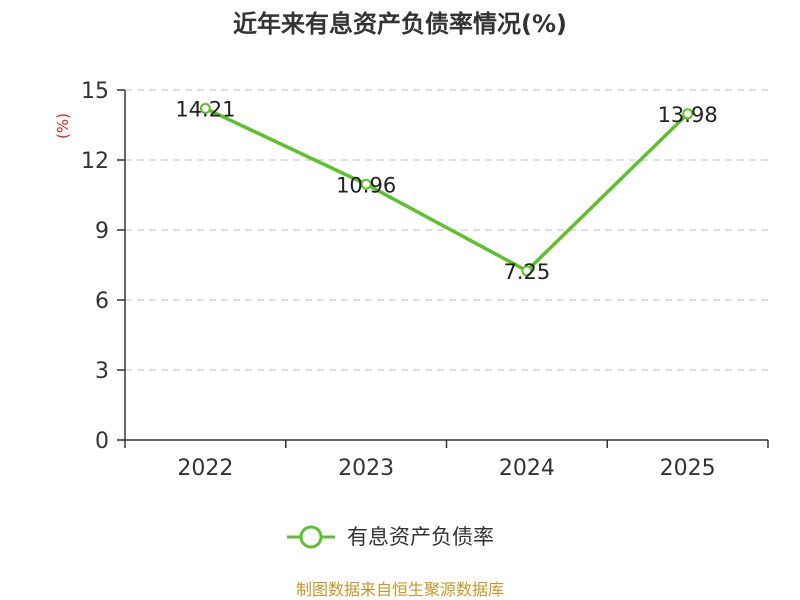 This screenshot has width=800, height=600. What do you see at coordinates (102, 231) in the screenshot?
I see `y-tick-label: 9` at bounding box center [102, 231].